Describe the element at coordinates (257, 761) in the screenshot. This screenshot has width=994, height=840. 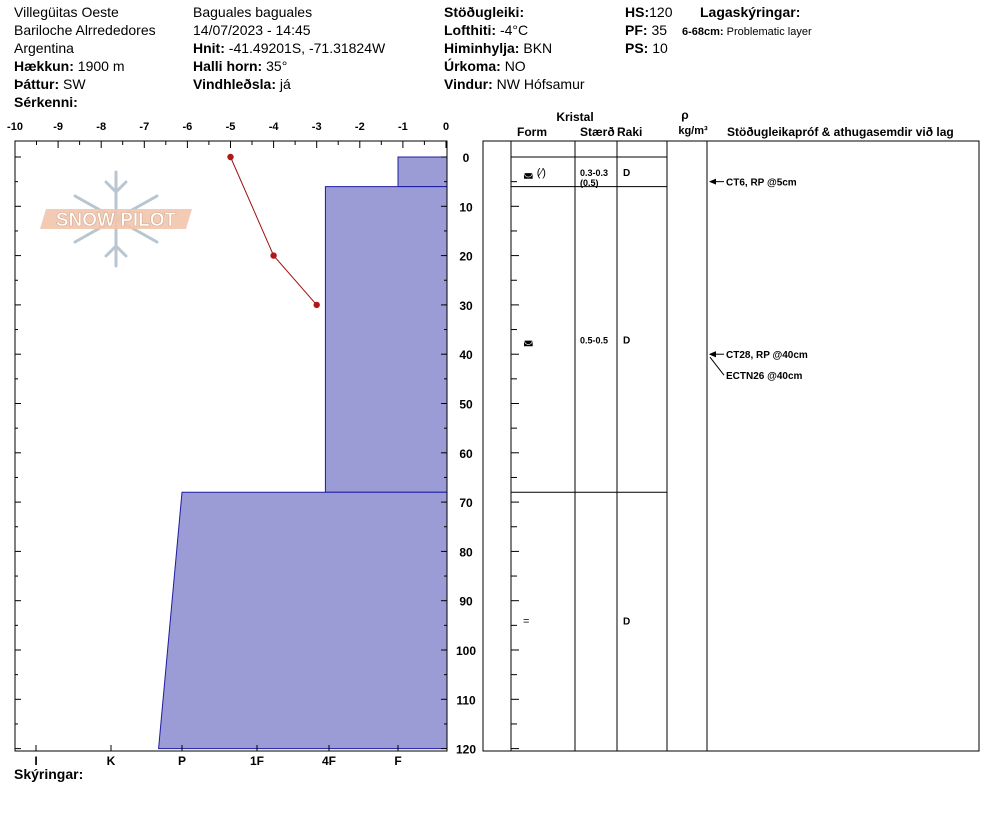
I see `hardness-tick-label: 1F` at that location.